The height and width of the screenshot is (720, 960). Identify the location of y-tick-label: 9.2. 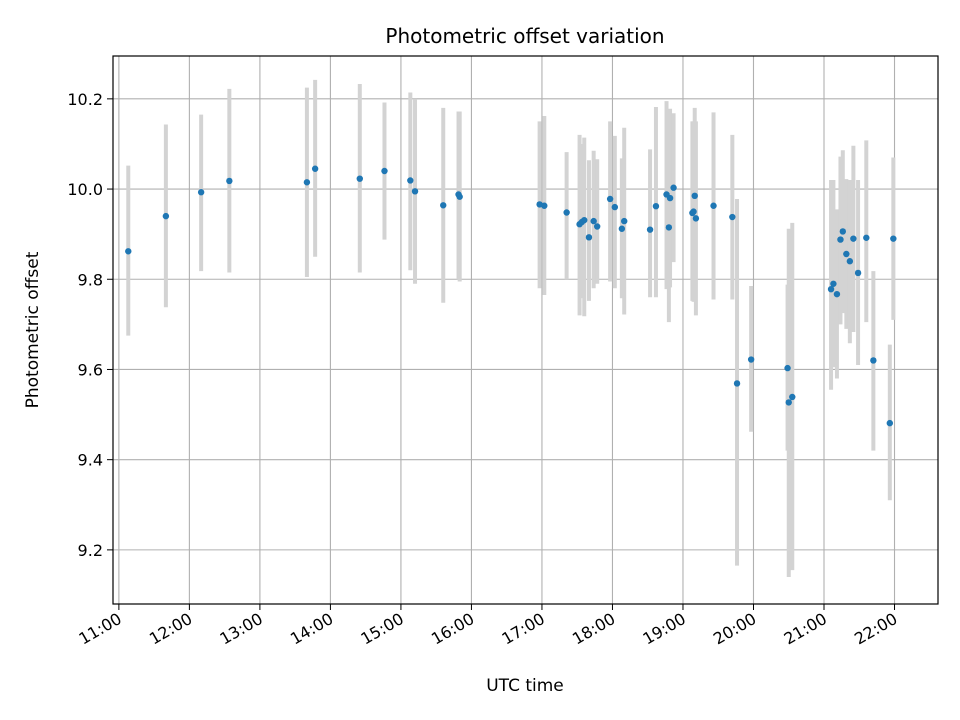
(90, 550).